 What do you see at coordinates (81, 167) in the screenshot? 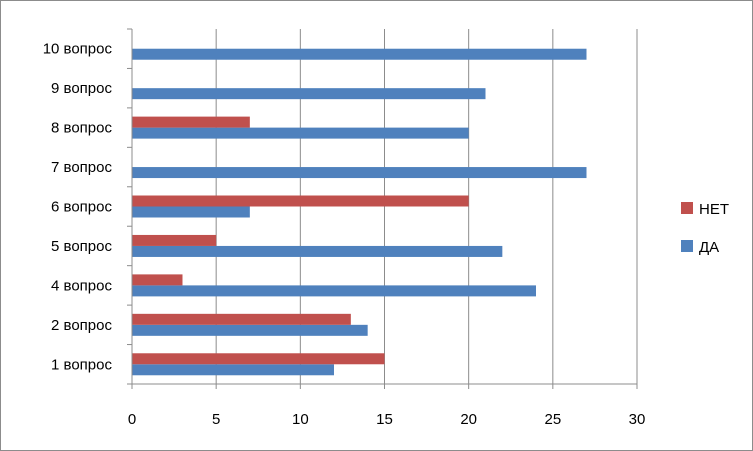
I see `category-label-5: 7 вопрос` at bounding box center [81, 167].